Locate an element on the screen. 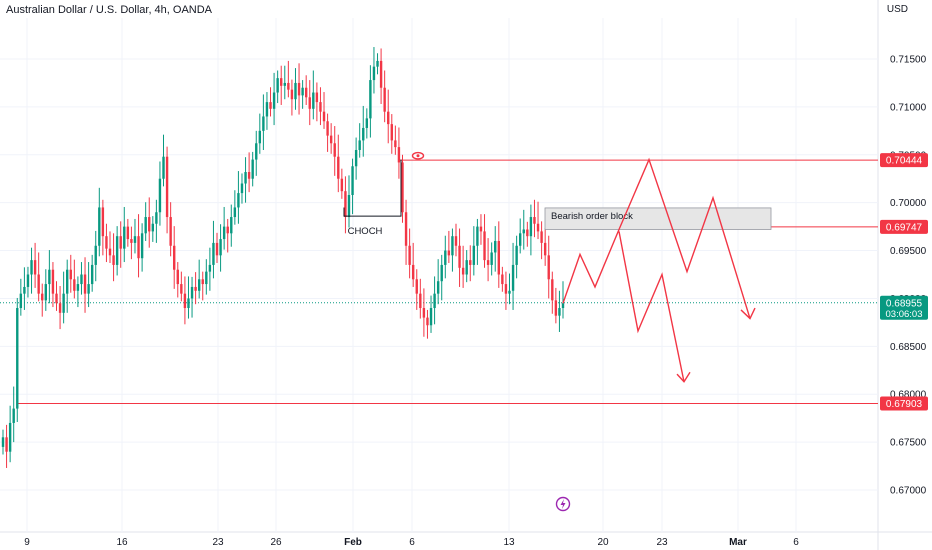  time-tick-label: 16 is located at coordinates (122, 542).